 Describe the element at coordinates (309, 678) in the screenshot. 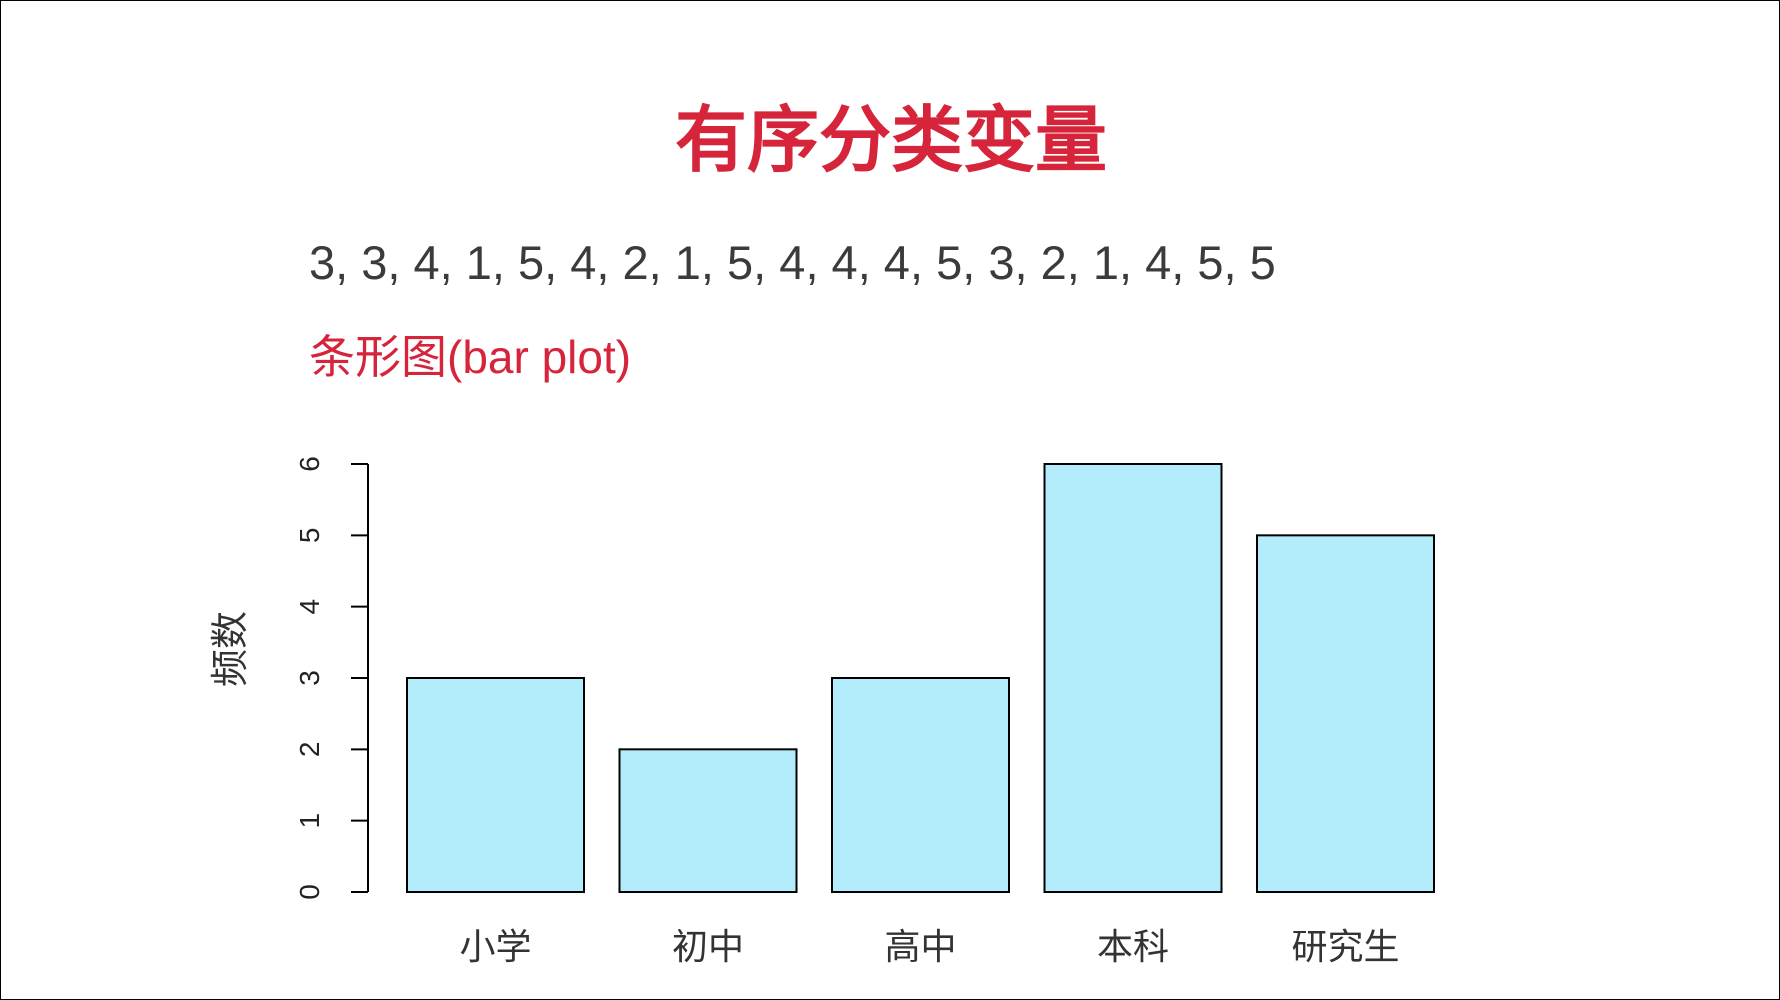

I see `y-tick-label: 3` at that location.